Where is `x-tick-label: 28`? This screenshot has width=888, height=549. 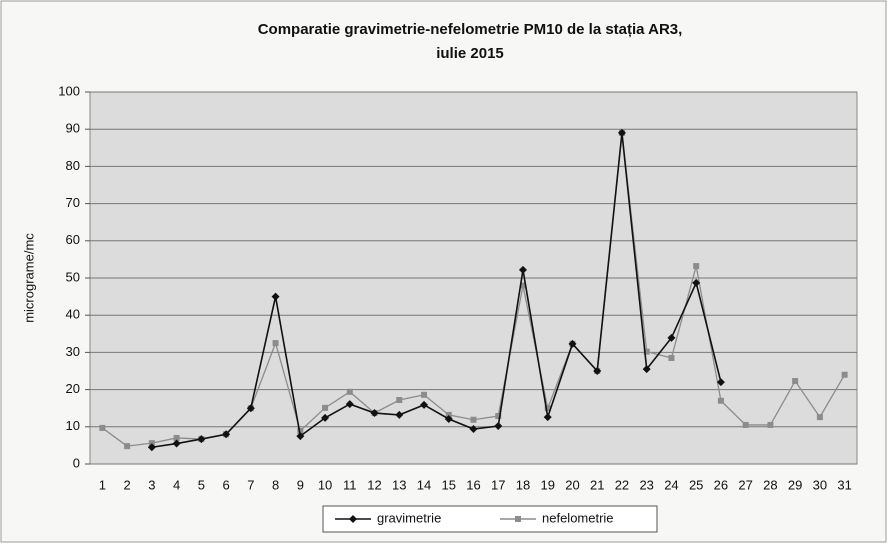
x-tick-label: 28 is located at coordinates (770, 484).